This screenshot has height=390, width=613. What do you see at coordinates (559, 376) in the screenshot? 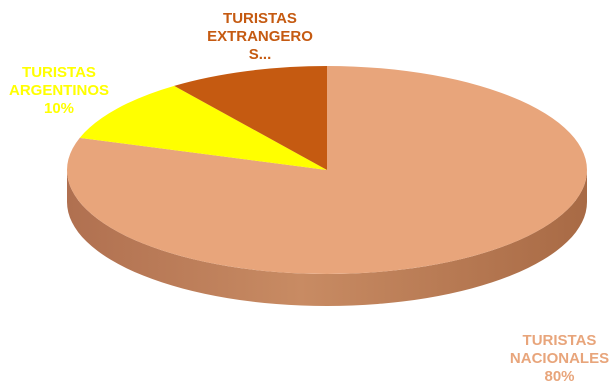
I see `label-line: 80%` at bounding box center [559, 376].